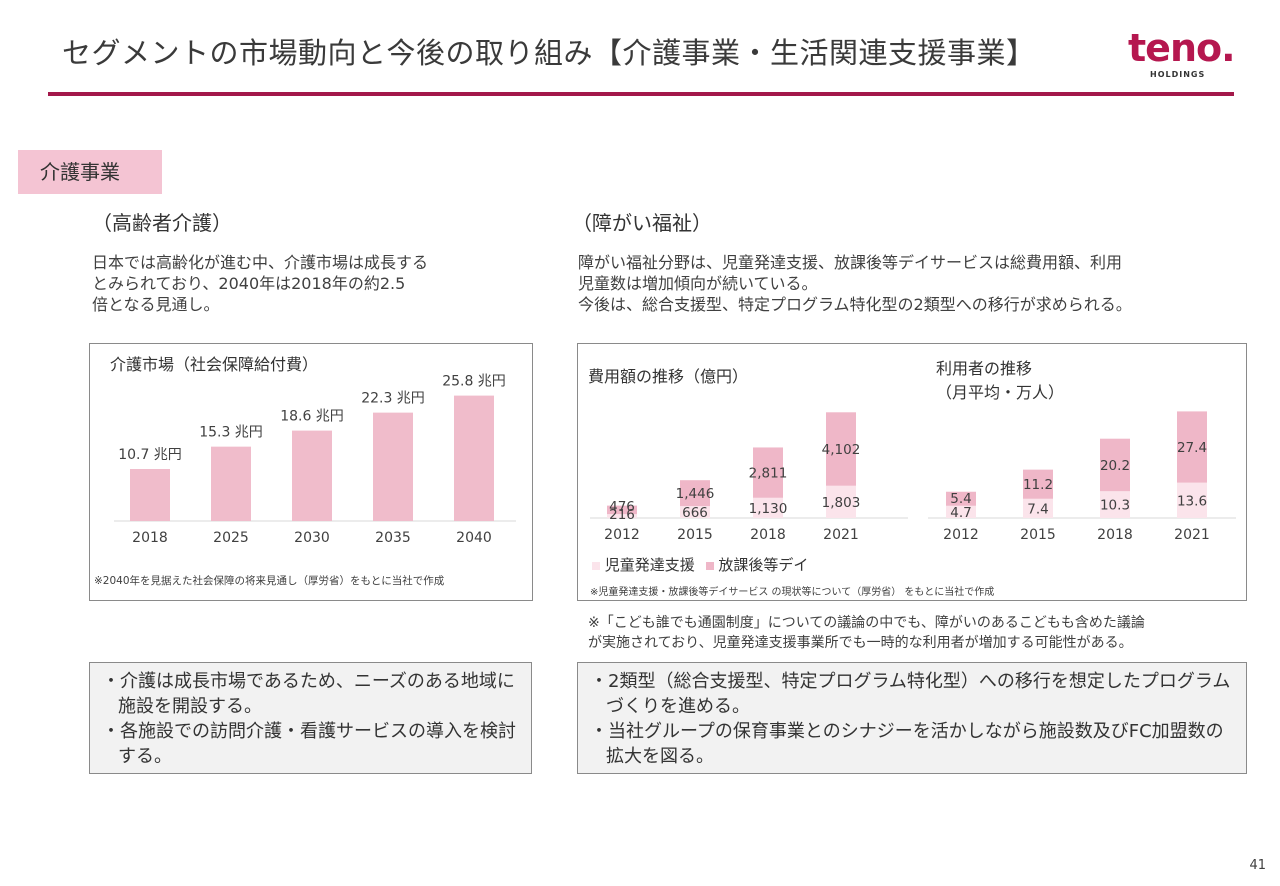 The width and height of the screenshot is (1280, 886). I want to click on note-line: が実施されており、児童発達支援事業所でも一時的な利用者が増加する可能性がある。, so click(860, 643).